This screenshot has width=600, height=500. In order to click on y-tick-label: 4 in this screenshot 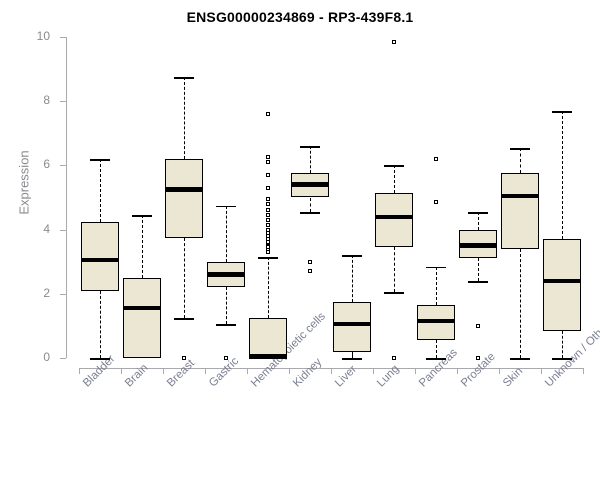, I will do `click(46, 228)`.